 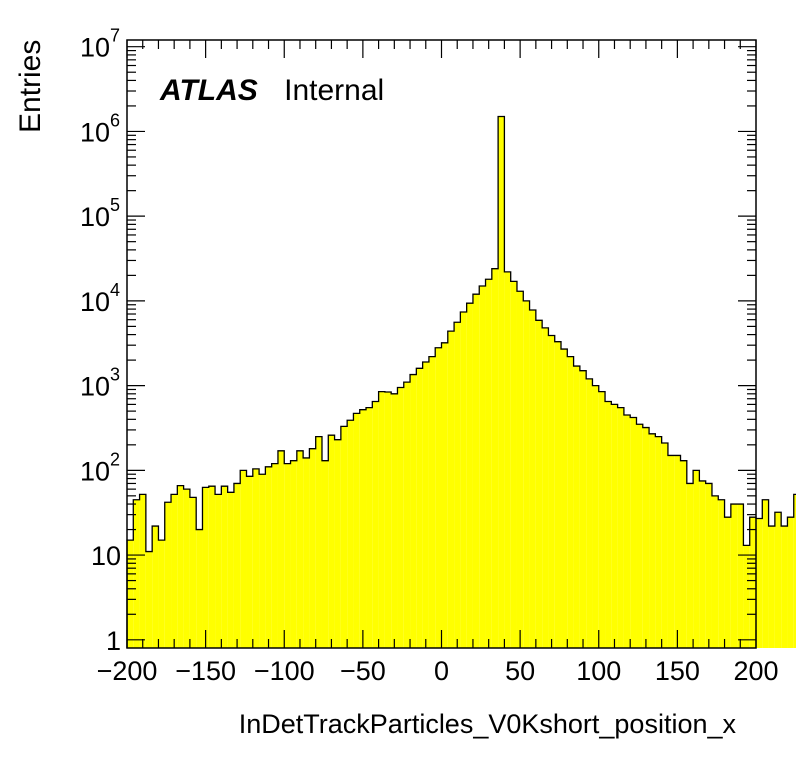 What do you see at coordinates (208, 90) in the screenshot?
I see `atlas-label-bold: ATLAS` at bounding box center [208, 90].